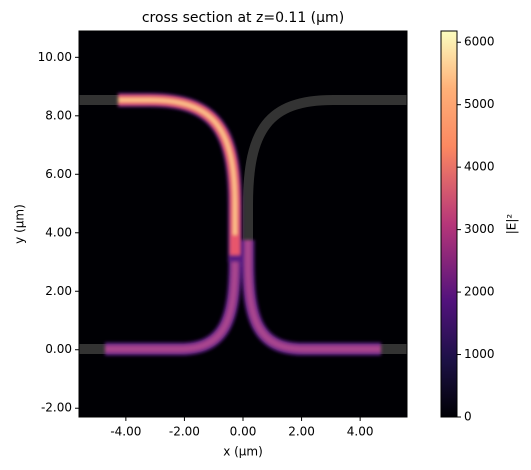  What do you see at coordinates (58, 349) in the screenshot?
I see `y-tick-label: 0.00` at bounding box center [58, 349].